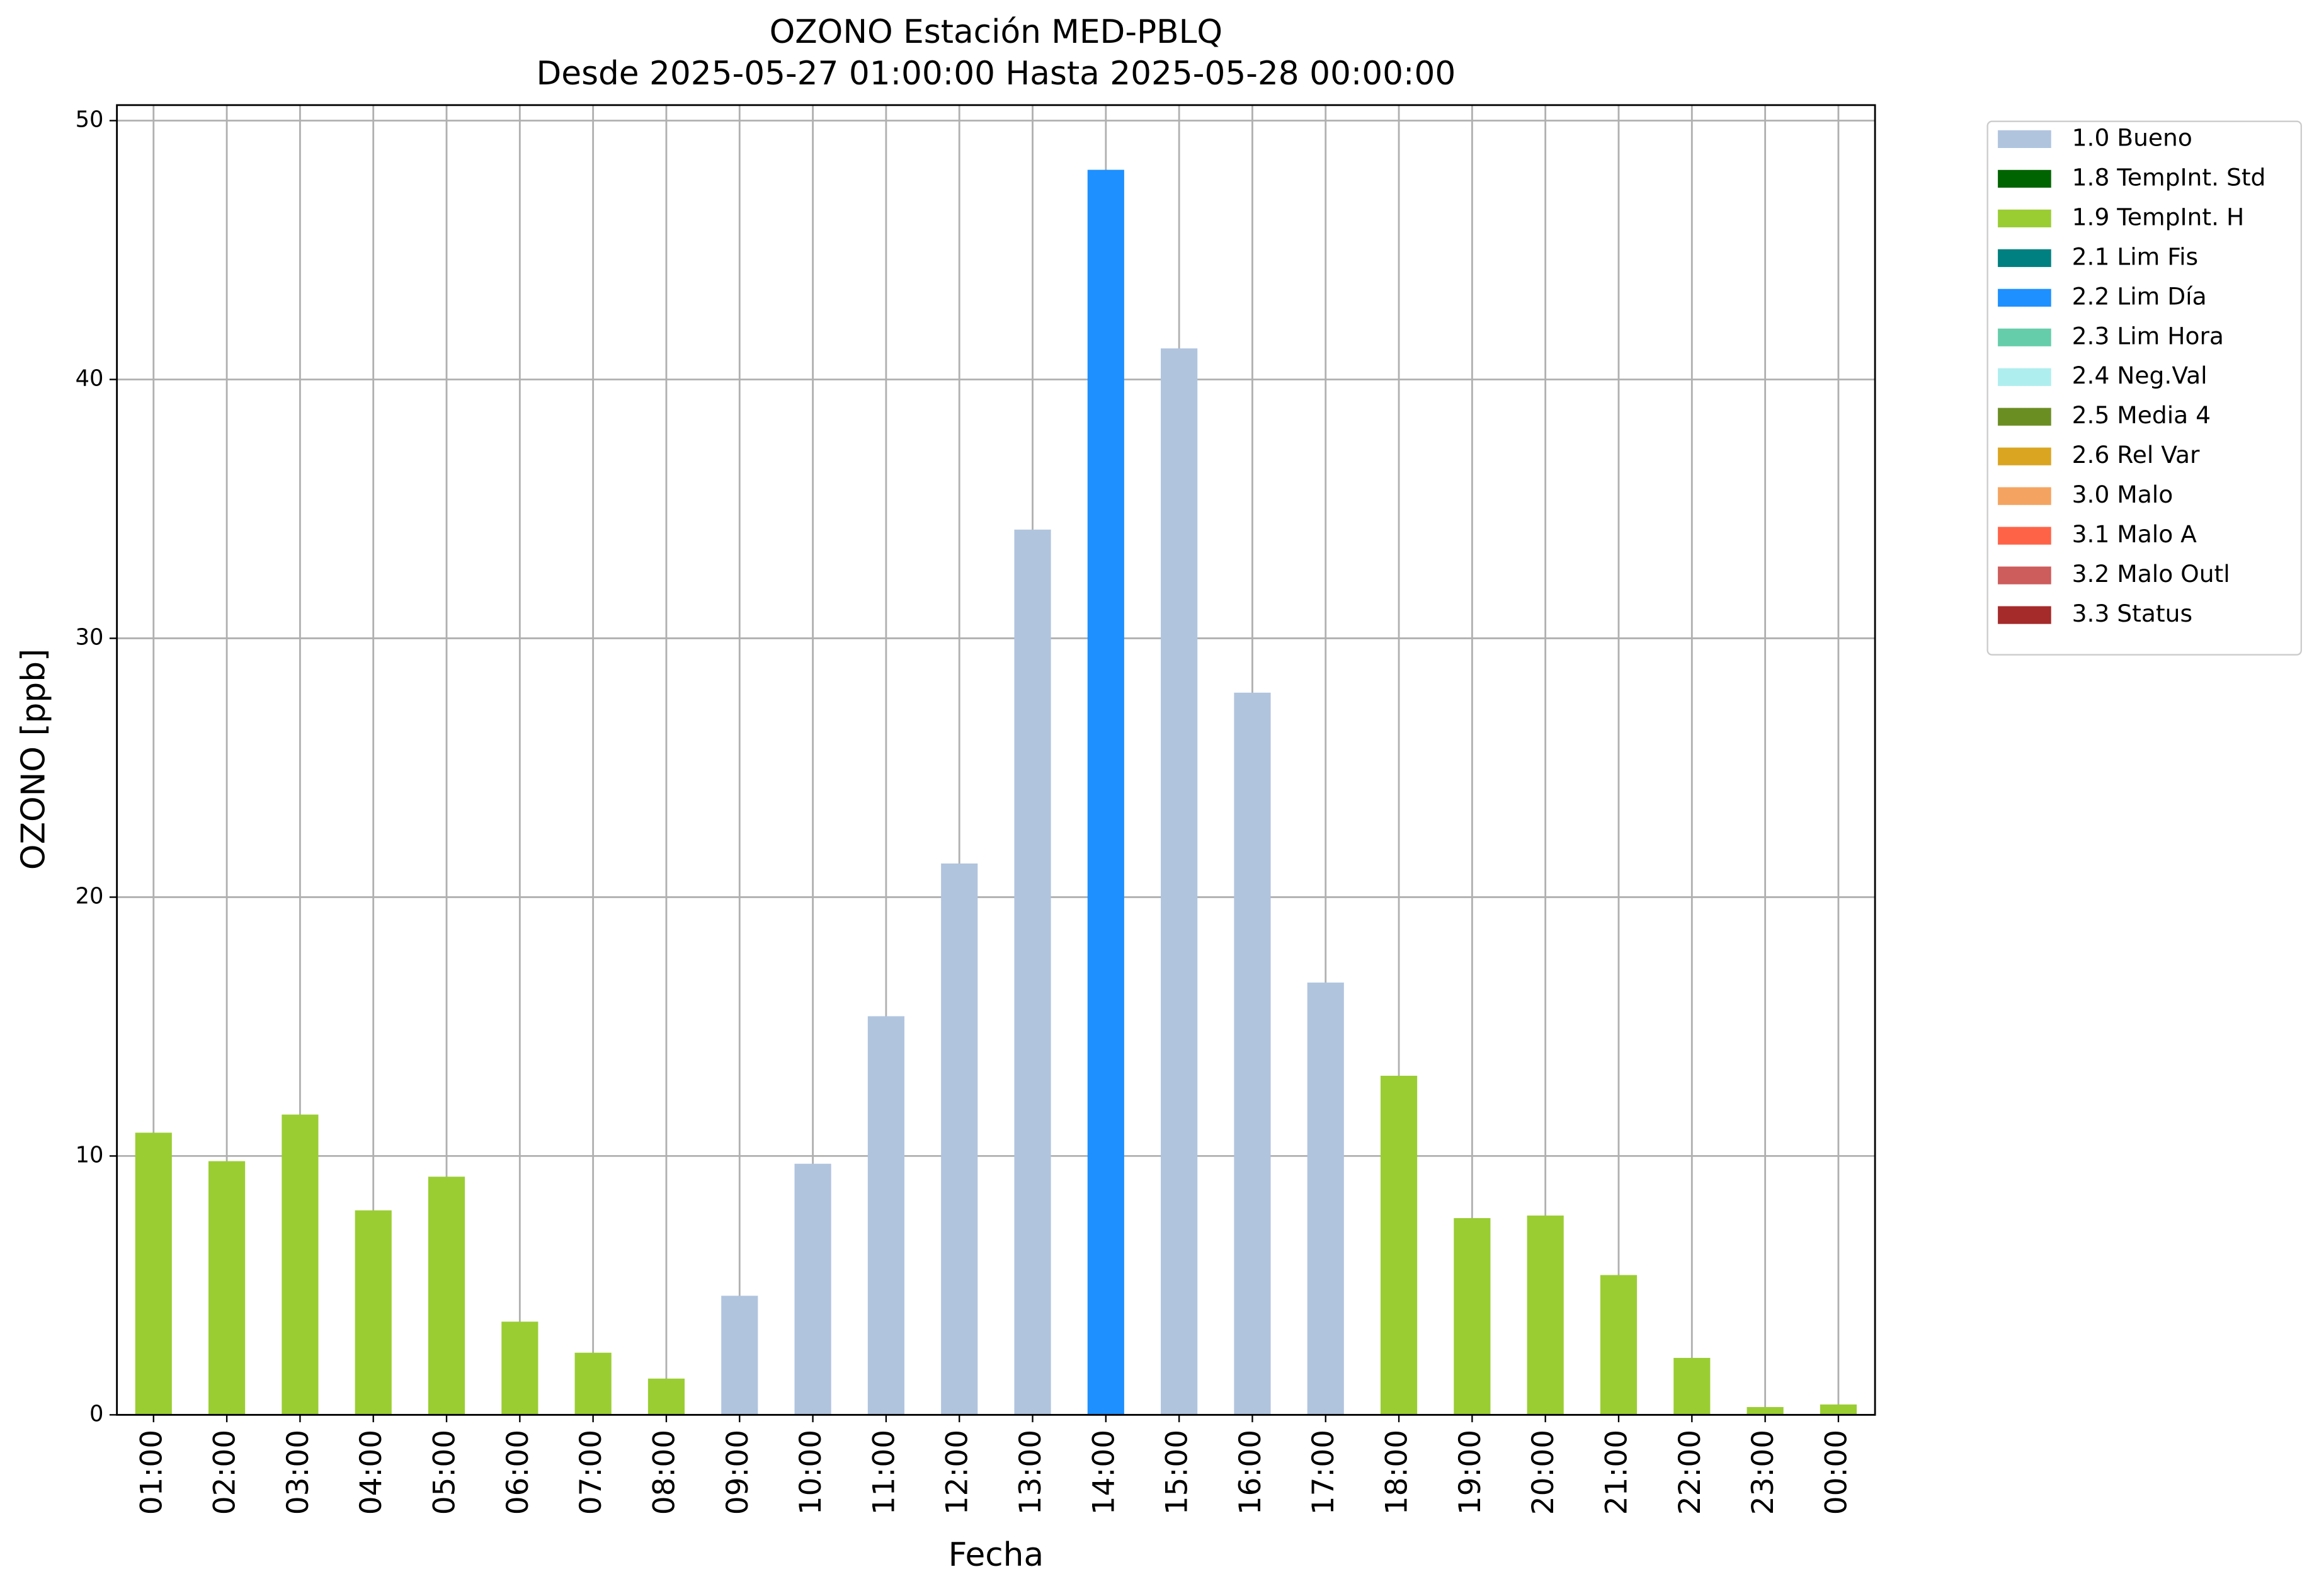  What do you see at coordinates (90, 378) in the screenshot?
I see `y-tick-label: 40` at bounding box center [90, 378].